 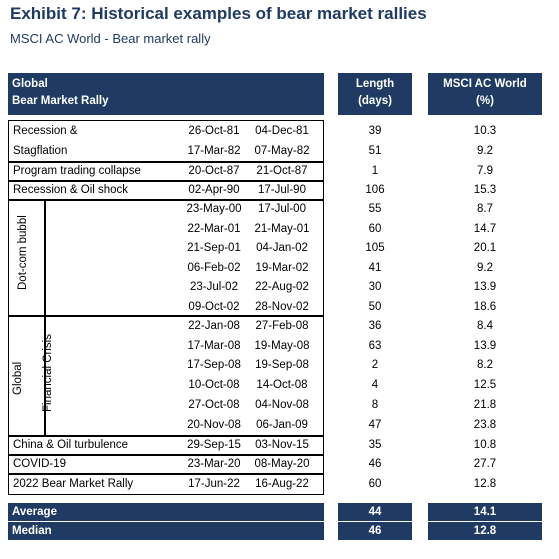 What do you see at coordinates (166, 484) in the screenshot?
I see `table-row: 2022 Bear Market Rally 17-Jun-22 16-Aug-22` at bounding box center [166, 484].